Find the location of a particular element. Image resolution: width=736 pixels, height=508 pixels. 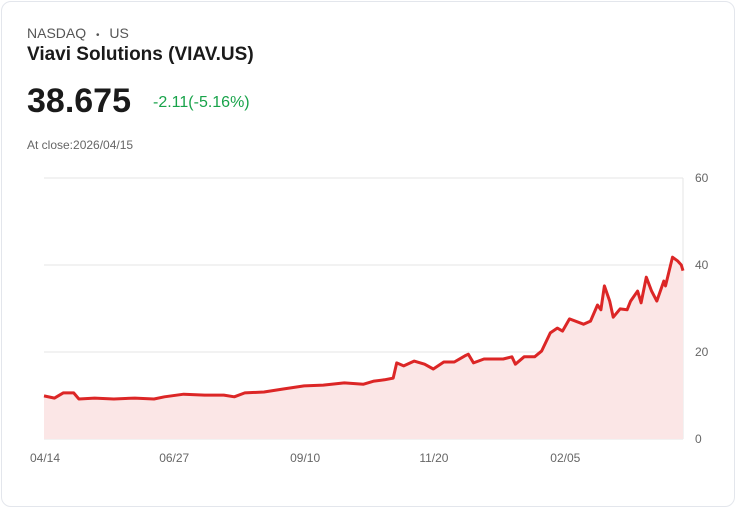

close-label: At close:2026/04/15 is located at coordinates (80, 145).